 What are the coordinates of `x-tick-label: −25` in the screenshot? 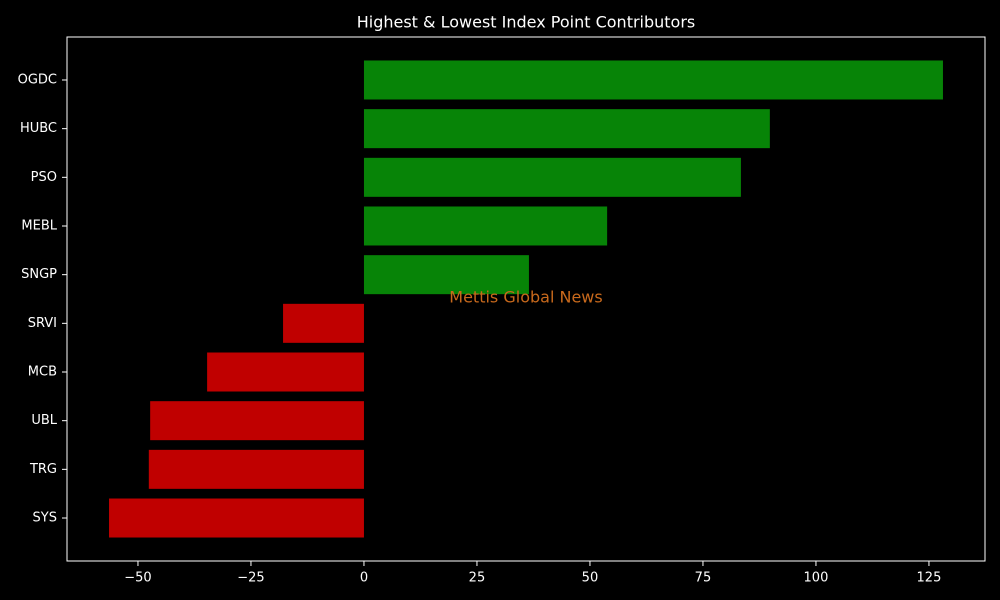 It's located at (250, 578).